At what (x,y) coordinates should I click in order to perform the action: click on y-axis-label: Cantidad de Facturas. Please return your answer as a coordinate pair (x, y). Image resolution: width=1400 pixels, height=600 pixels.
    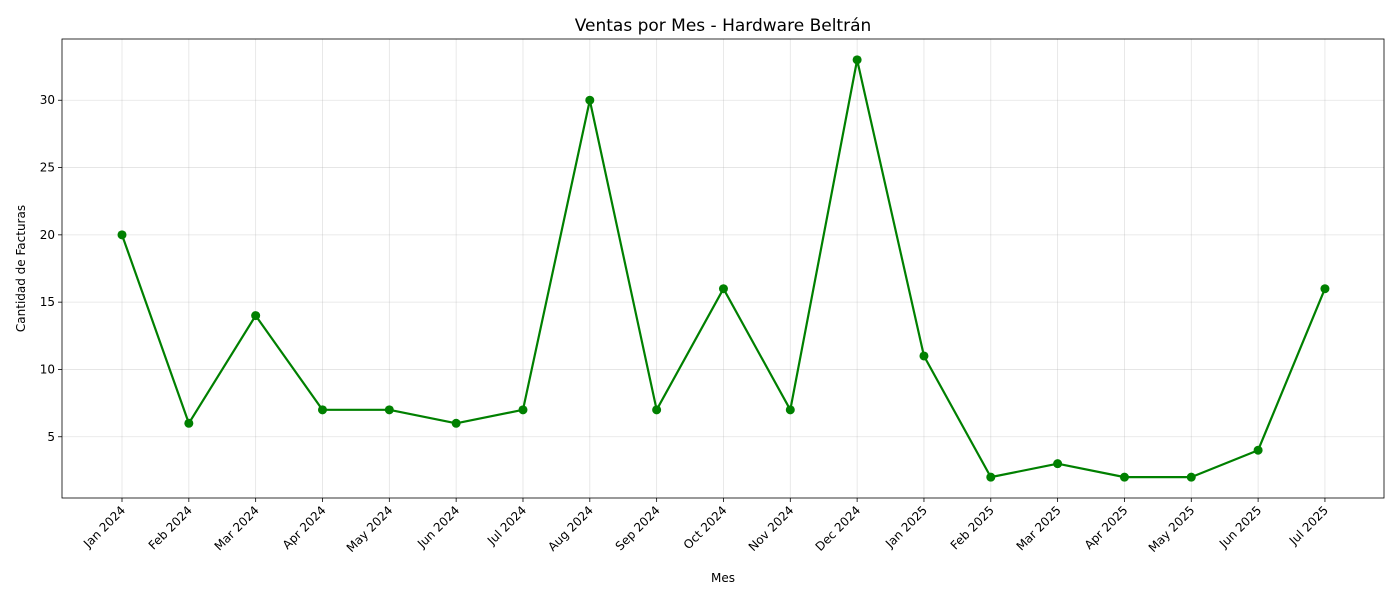
    Looking at the image, I should click on (21, 268).